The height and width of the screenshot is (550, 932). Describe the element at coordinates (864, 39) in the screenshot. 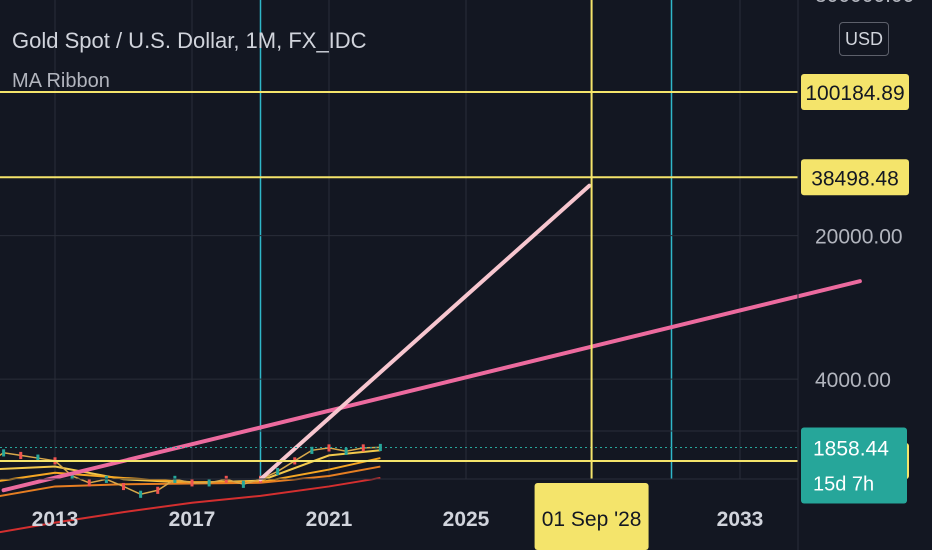

I see `currency-button: USD` at that location.